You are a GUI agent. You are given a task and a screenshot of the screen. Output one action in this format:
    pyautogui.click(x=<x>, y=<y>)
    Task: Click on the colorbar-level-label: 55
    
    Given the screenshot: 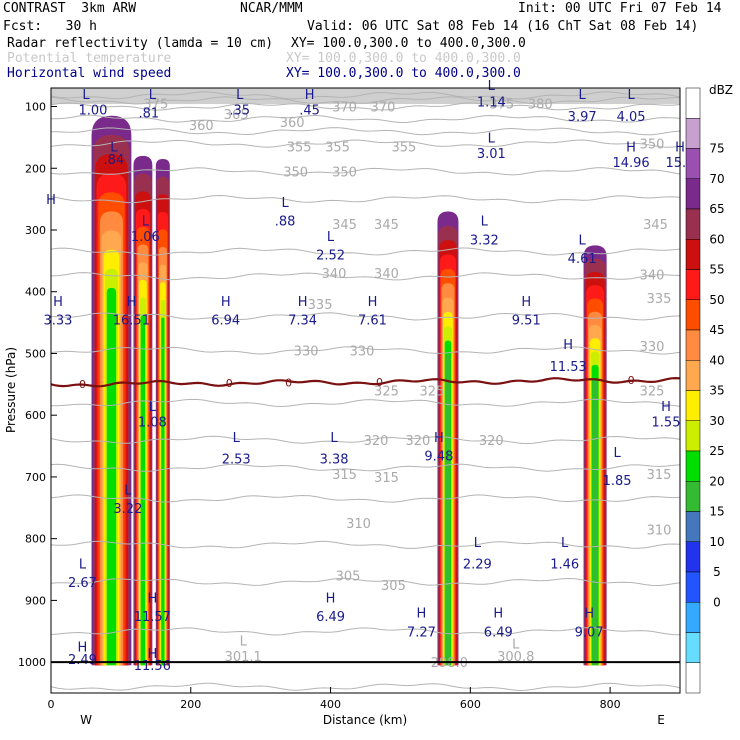 What is the action you would take?
    pyautogui.click(x=716, y=270)
    